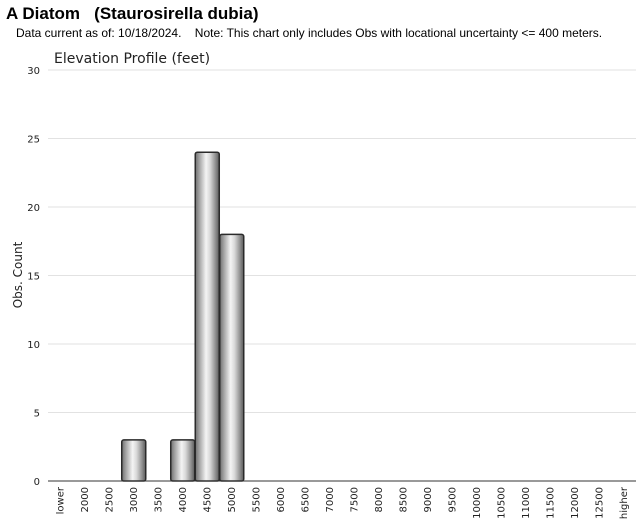 The height and width of the screenshot is (523, 640). I want to click on x-tick-label: 12000, so click(575, 503).